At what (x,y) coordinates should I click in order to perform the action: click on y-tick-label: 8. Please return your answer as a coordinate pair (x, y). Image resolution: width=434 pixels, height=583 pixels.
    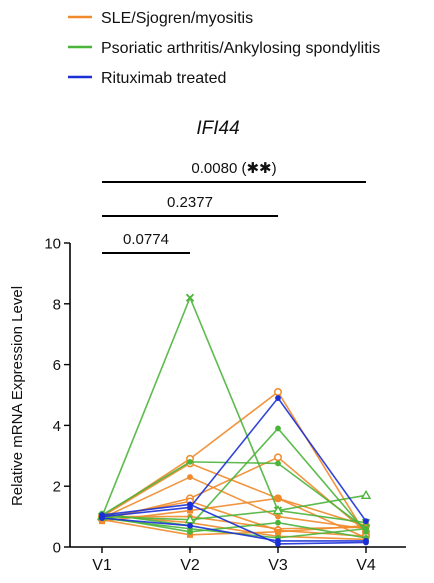
    Looking at the image, I should click on (57, 304).